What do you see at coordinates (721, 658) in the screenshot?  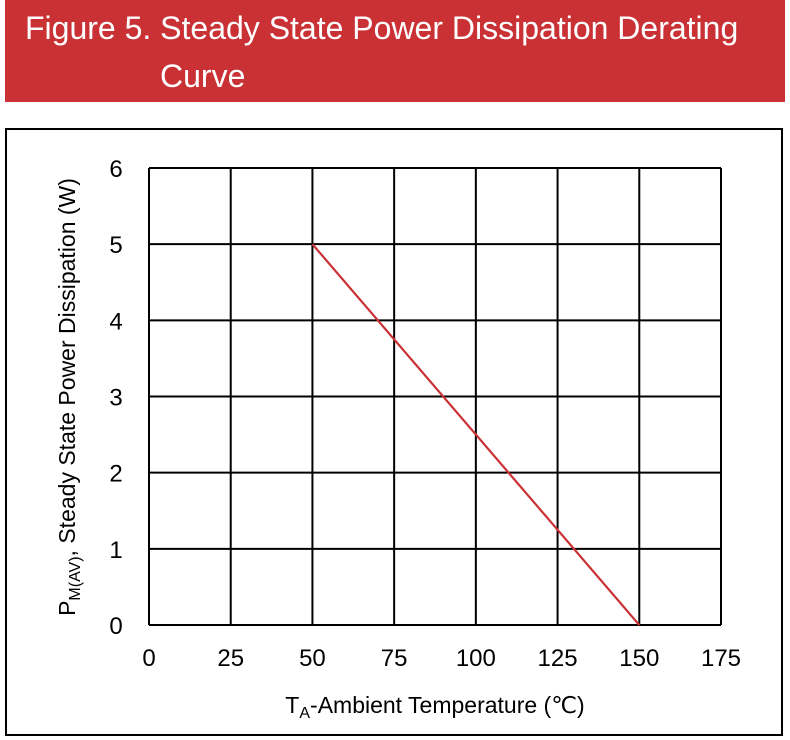 I see `x-tick-label-7: 175` at bounding box center [721, 658].